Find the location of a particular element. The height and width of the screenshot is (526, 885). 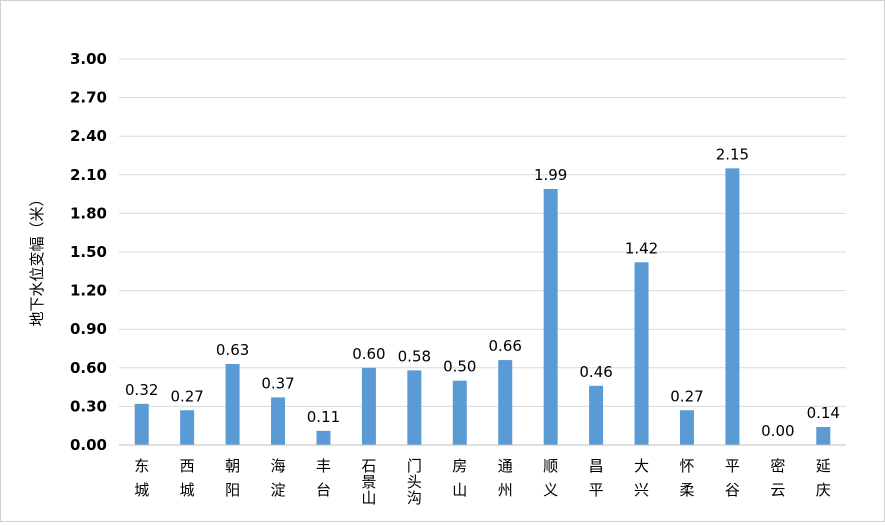

y-tick-label: 1.20 is located at coordinates (88, 291).